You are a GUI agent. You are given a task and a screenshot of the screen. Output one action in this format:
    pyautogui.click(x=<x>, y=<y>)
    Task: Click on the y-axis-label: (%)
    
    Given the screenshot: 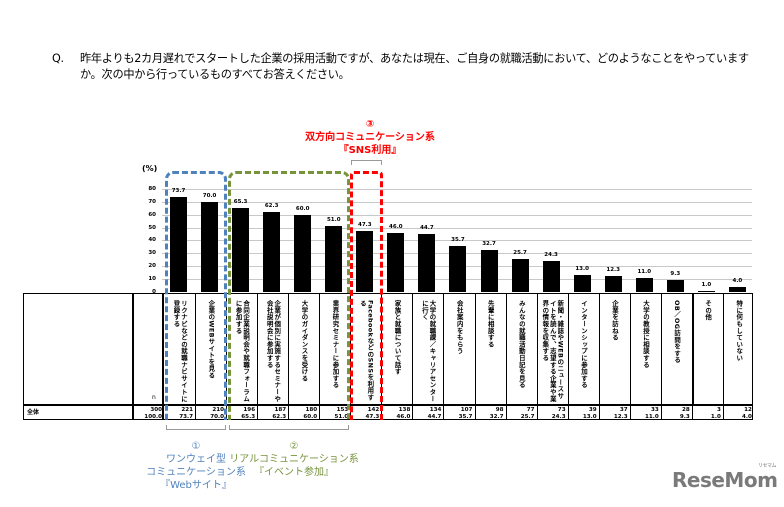 What is the action you would take?
    pyautogui.click(x=150, y=168)
    